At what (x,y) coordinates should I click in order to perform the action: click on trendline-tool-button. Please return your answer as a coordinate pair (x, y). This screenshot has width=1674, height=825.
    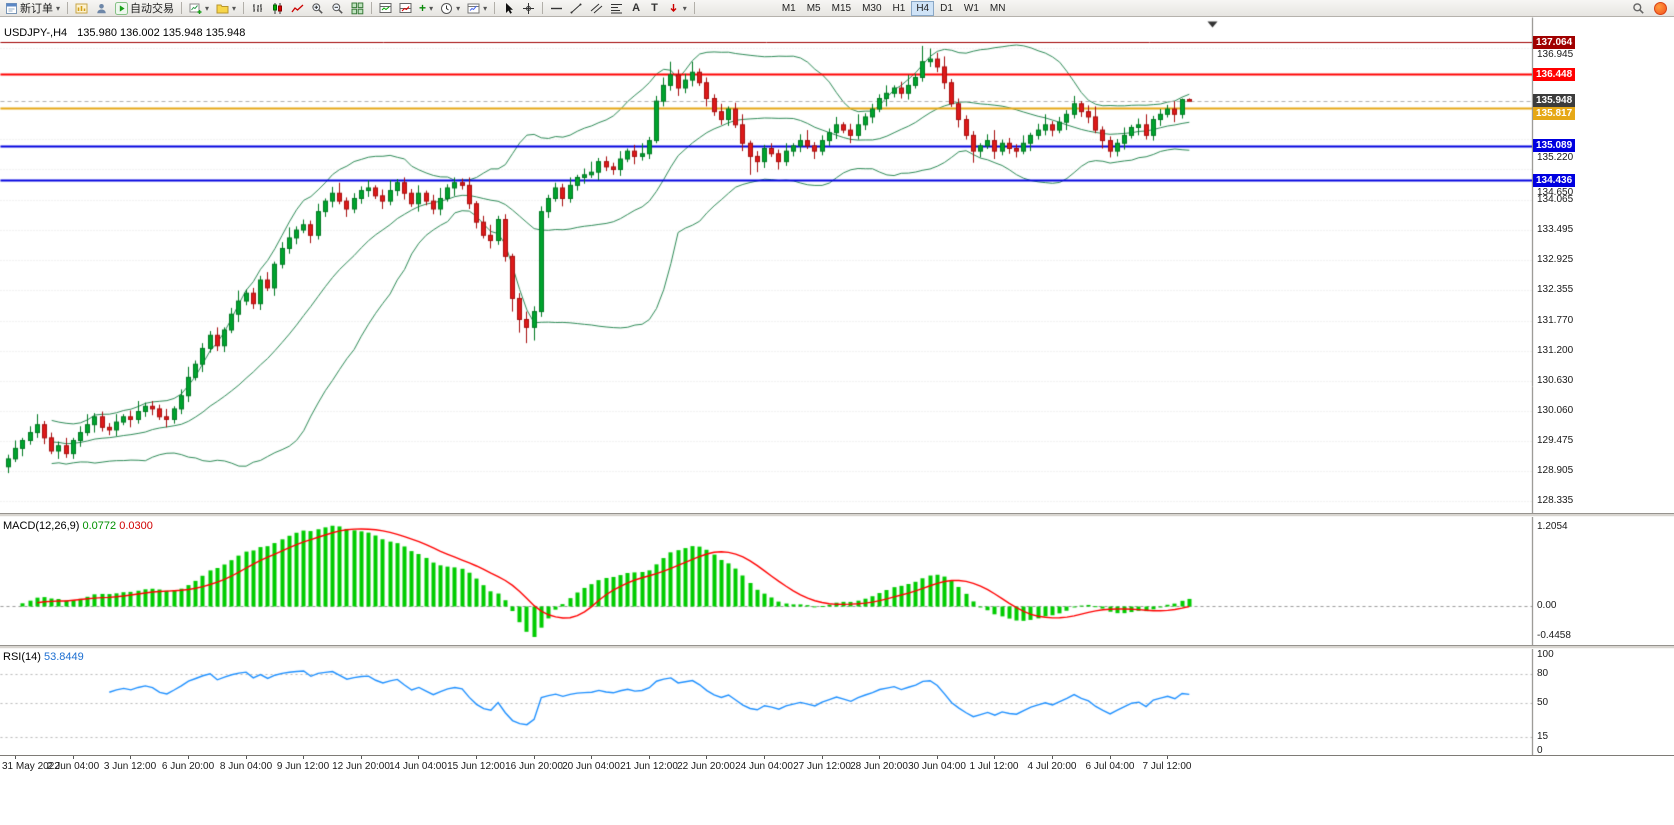
    Looking at the image, I should click on (576, 8).